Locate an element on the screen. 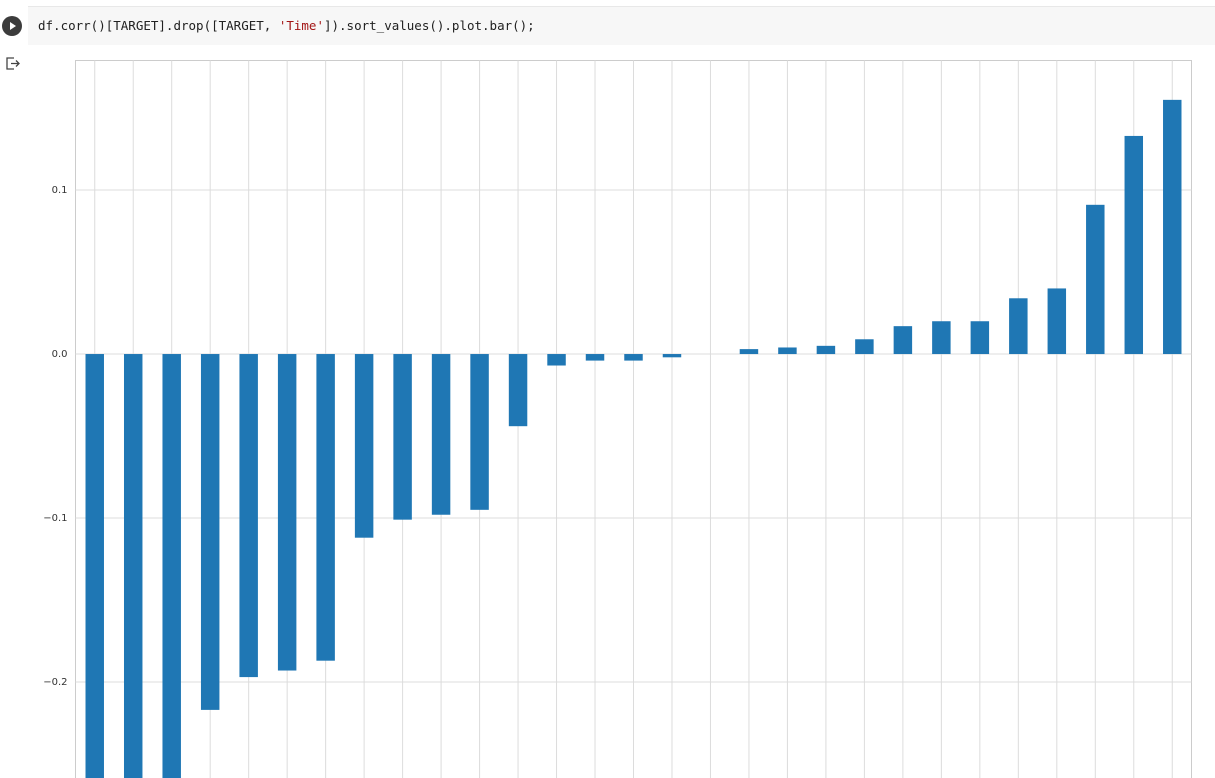 This screenshot has height=778, width=1215. code-string: 'Time' is located at coordinates (301, 25).